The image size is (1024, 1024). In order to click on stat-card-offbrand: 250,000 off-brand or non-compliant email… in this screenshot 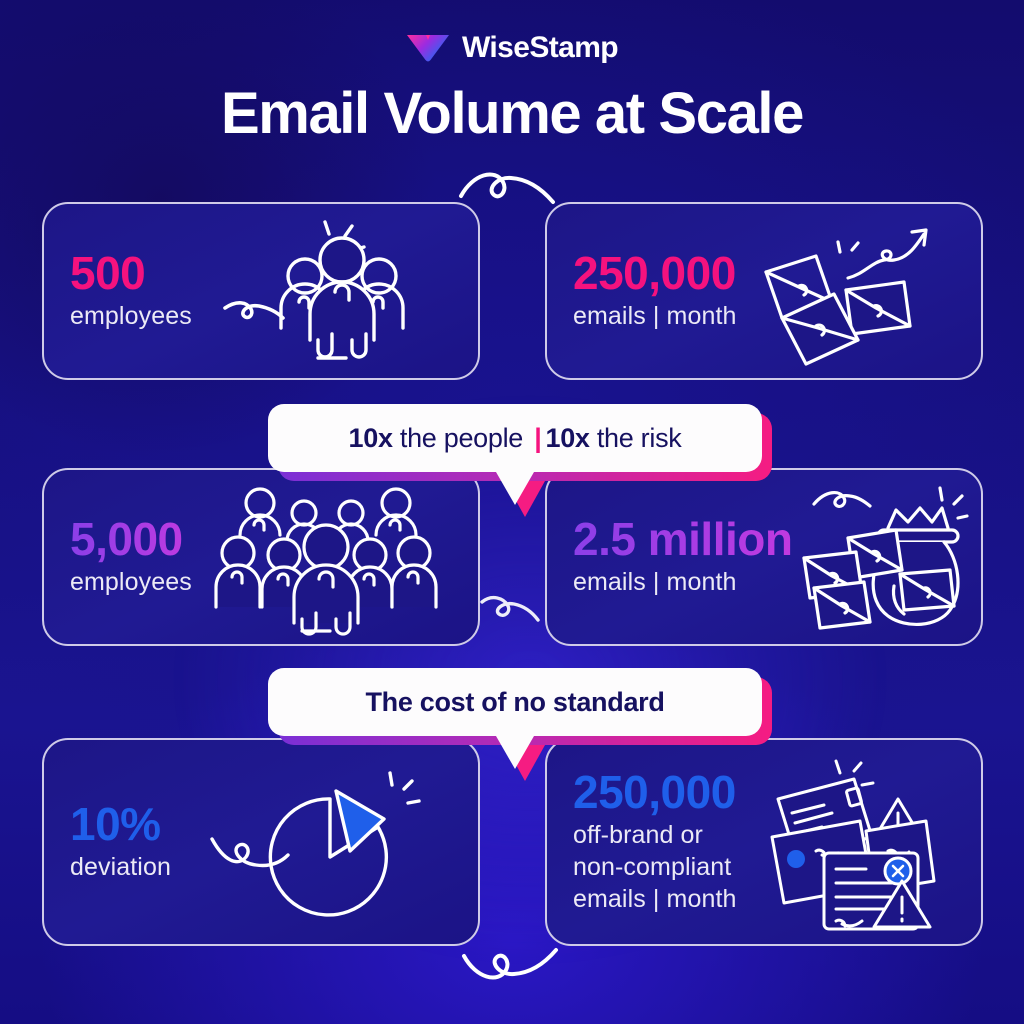, I will do `click(764, 842)`.